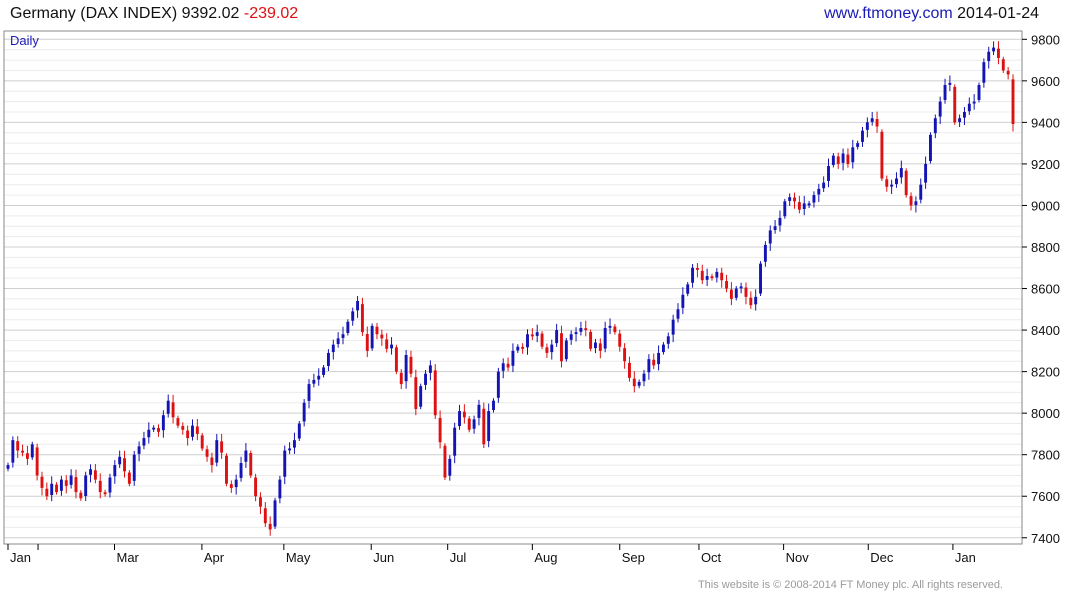 The image size is (1075, 600). Describe the element at coordinates (94, 13) in the screenshot. I see `instrument-name: Germany (DAX INDEX)` at that location.